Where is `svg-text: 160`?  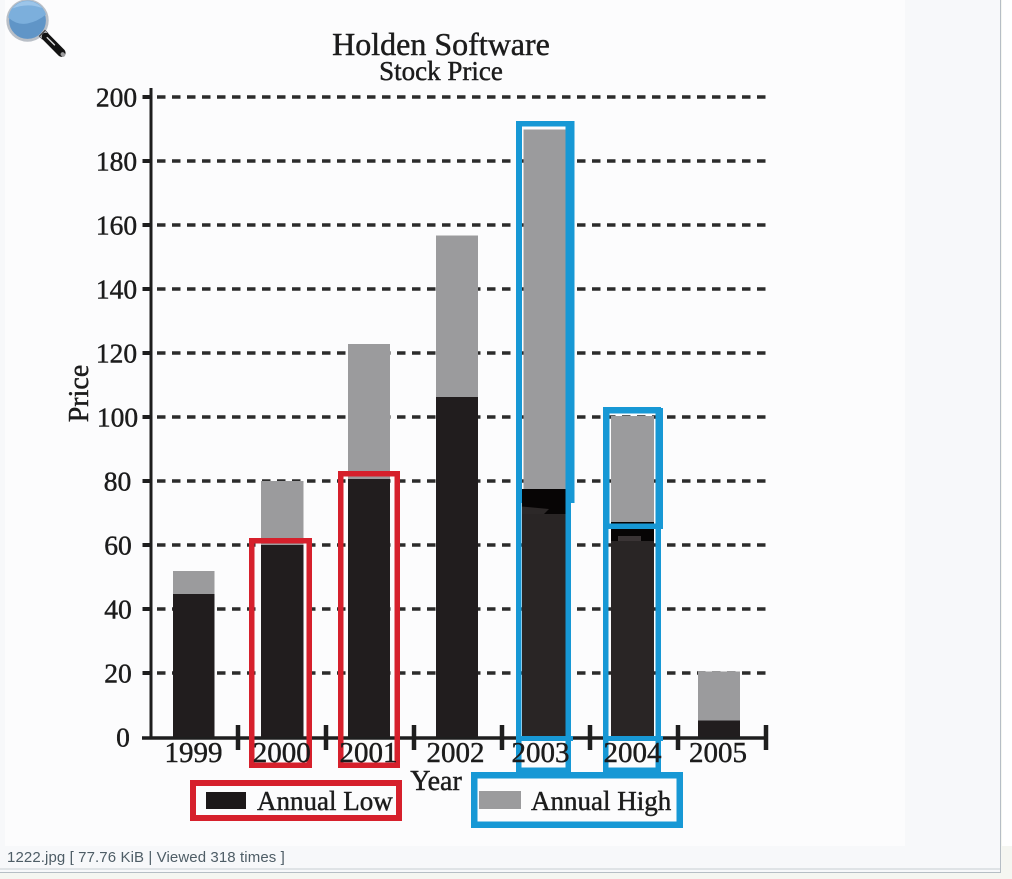 svg-text: 160 is located at coordinates (116, 225).